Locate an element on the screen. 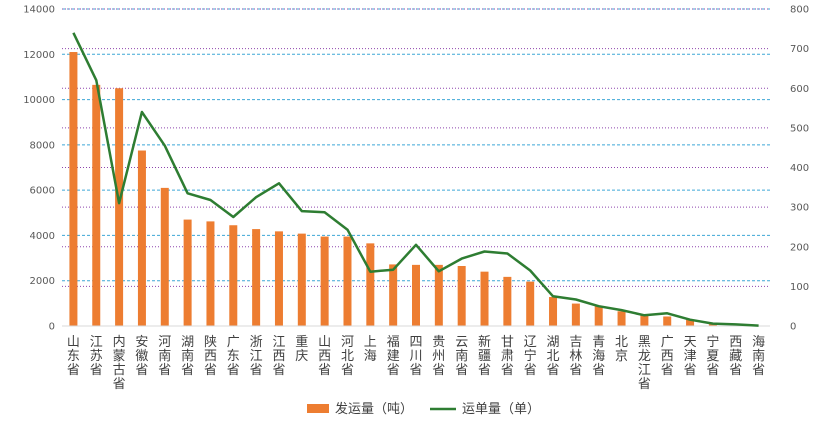 This screenshot has height=432, width=832. category-label: 河北省 is located at coordinates (347, 356).